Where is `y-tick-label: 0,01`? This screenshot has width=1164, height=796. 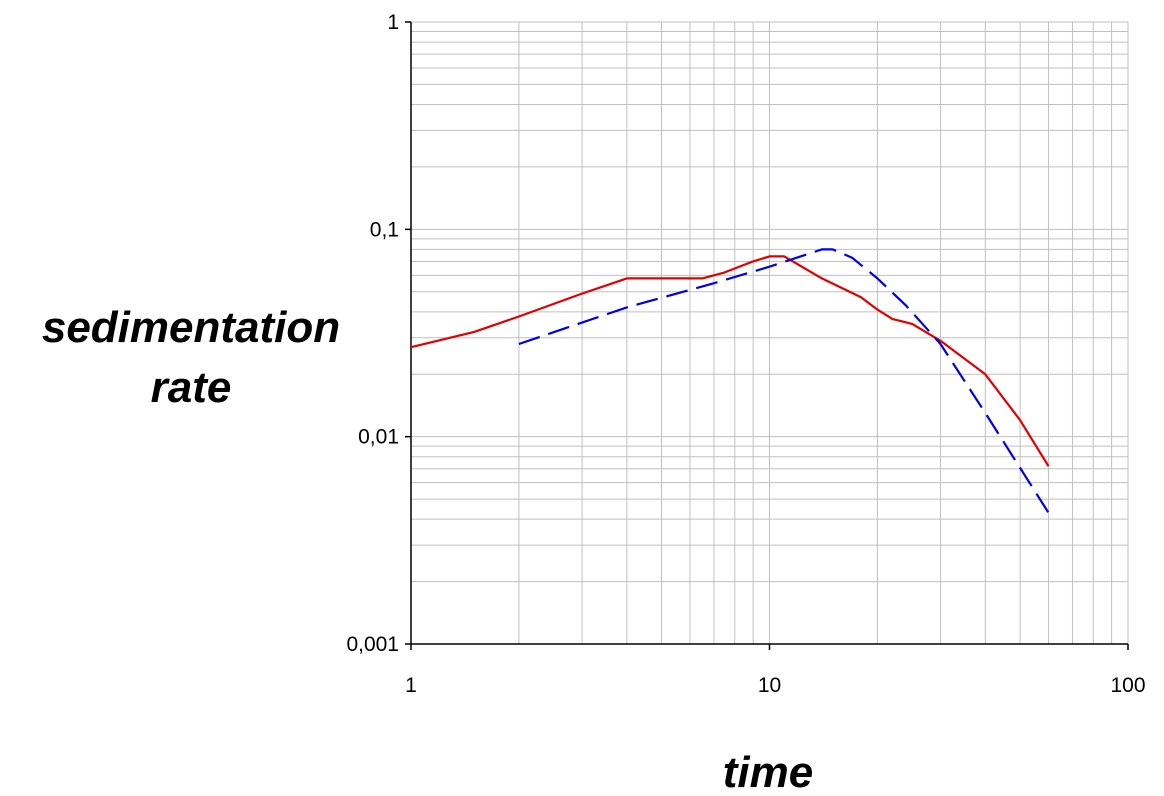 y-tick-label: 0,01 is located at coordinates (378, 437).